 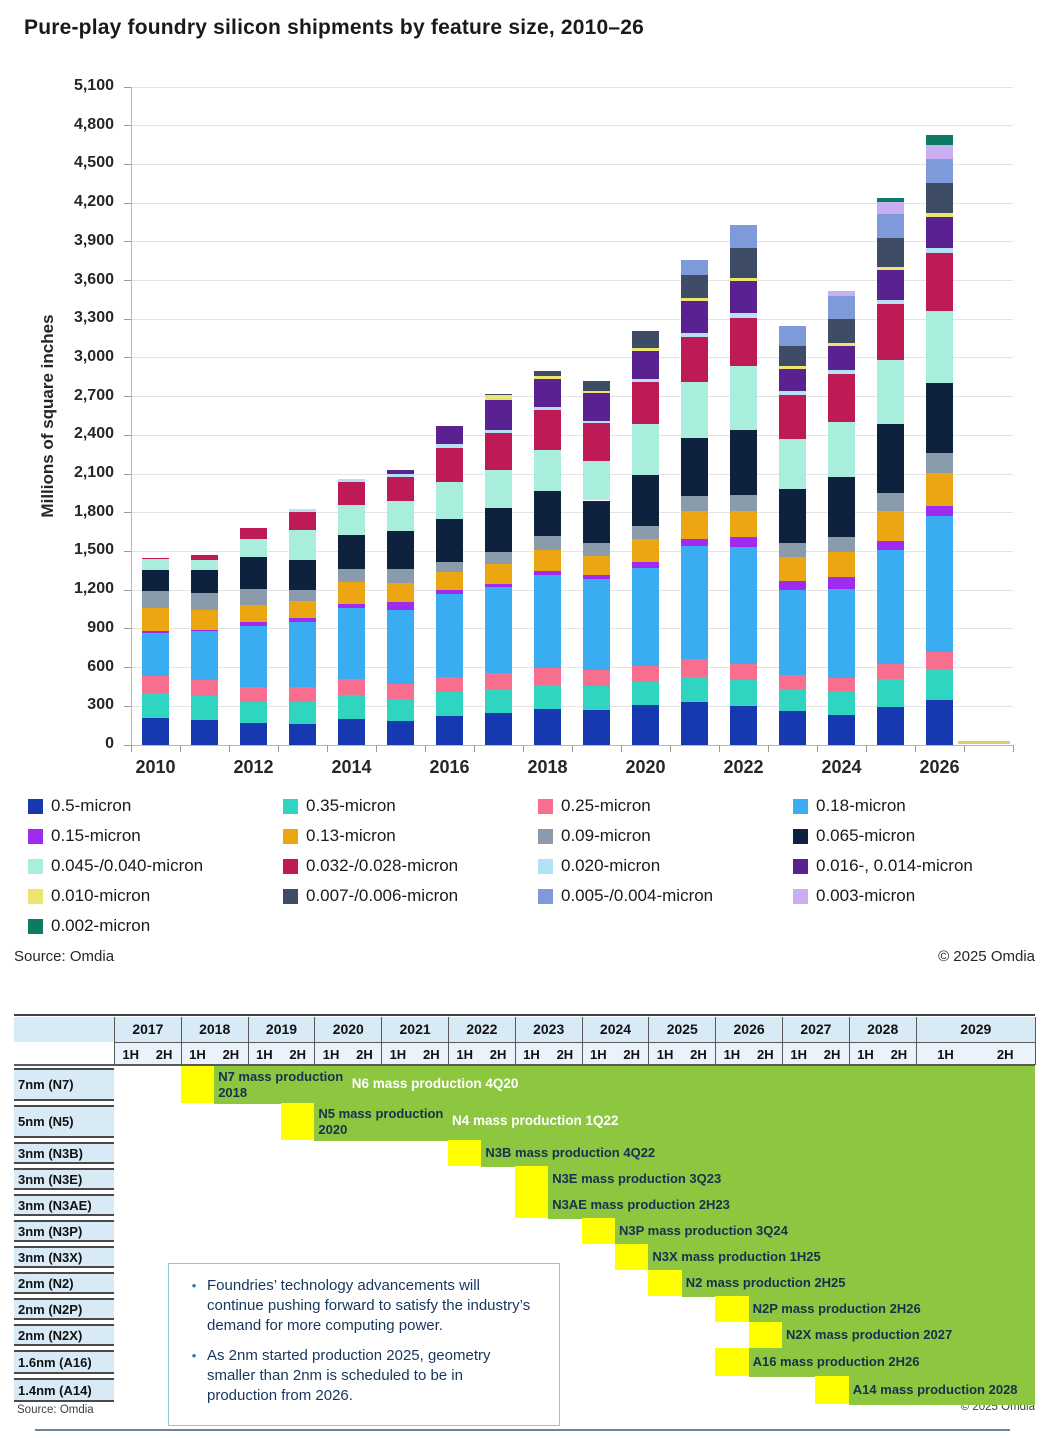 What do you see at coordinates (339, 806) in the screenshot?
I see `legend-item: 0.35-micron` at bounding box center [339, 806].